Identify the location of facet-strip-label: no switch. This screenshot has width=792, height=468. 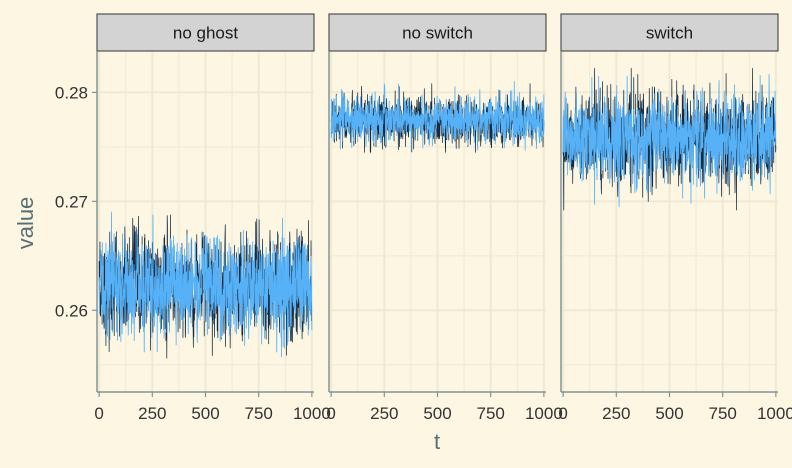
(437, 33).